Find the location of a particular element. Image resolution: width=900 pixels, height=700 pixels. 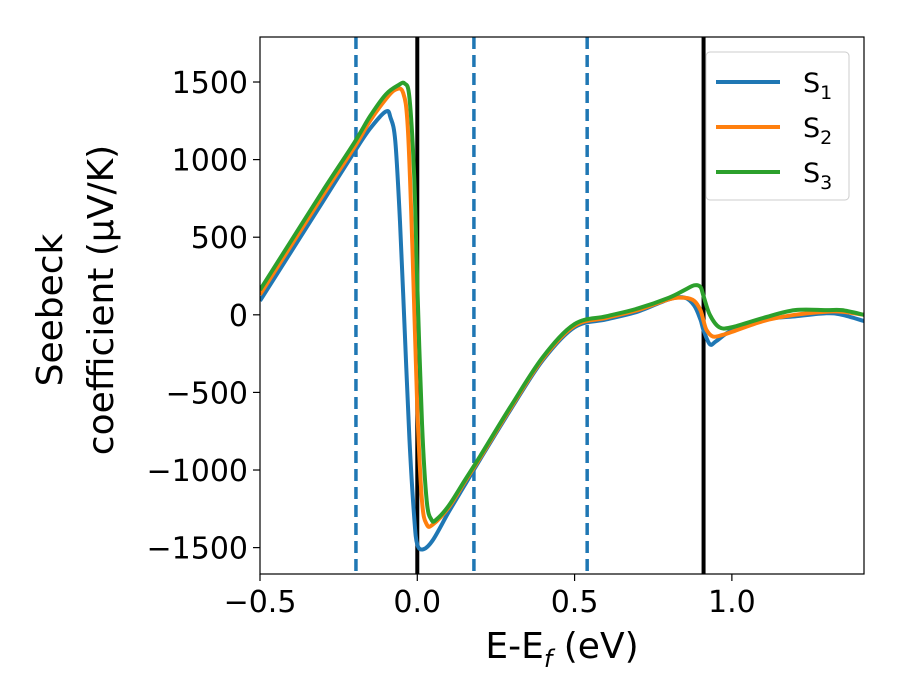

y-tick-label: 1000 is located at coordinates (210, 161).